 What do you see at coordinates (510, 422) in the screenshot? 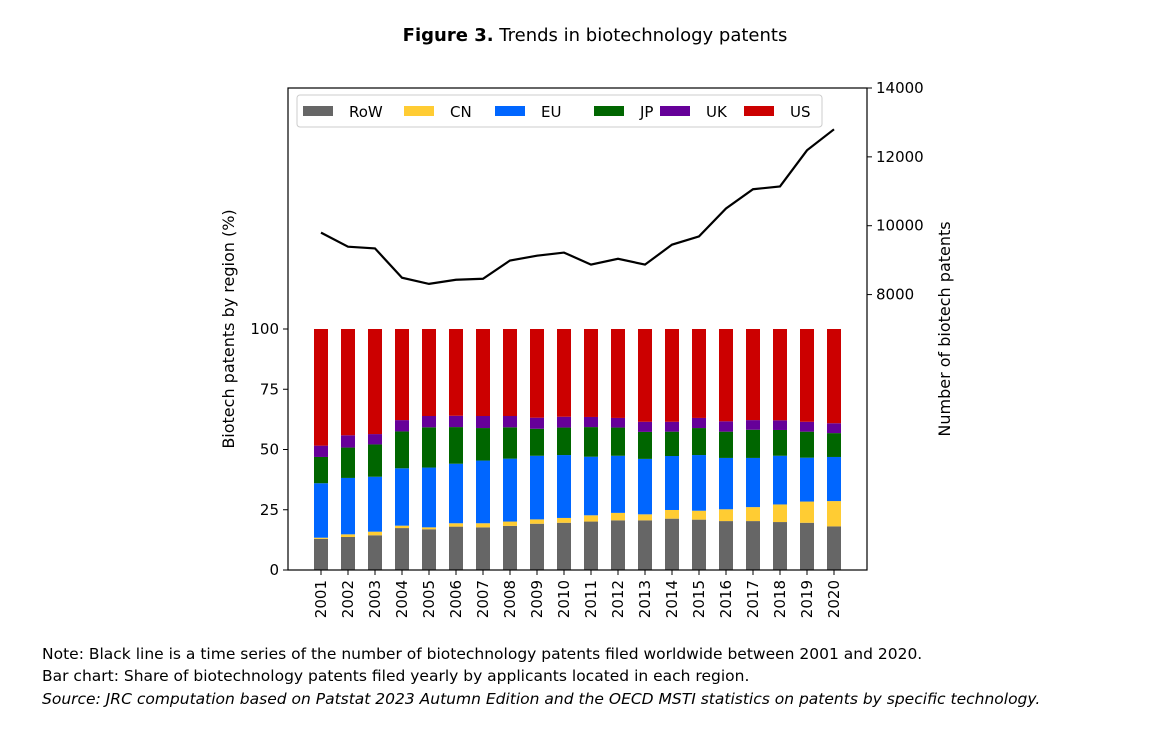
I see `bar-uk-2008` at bounding box center [510, 422].